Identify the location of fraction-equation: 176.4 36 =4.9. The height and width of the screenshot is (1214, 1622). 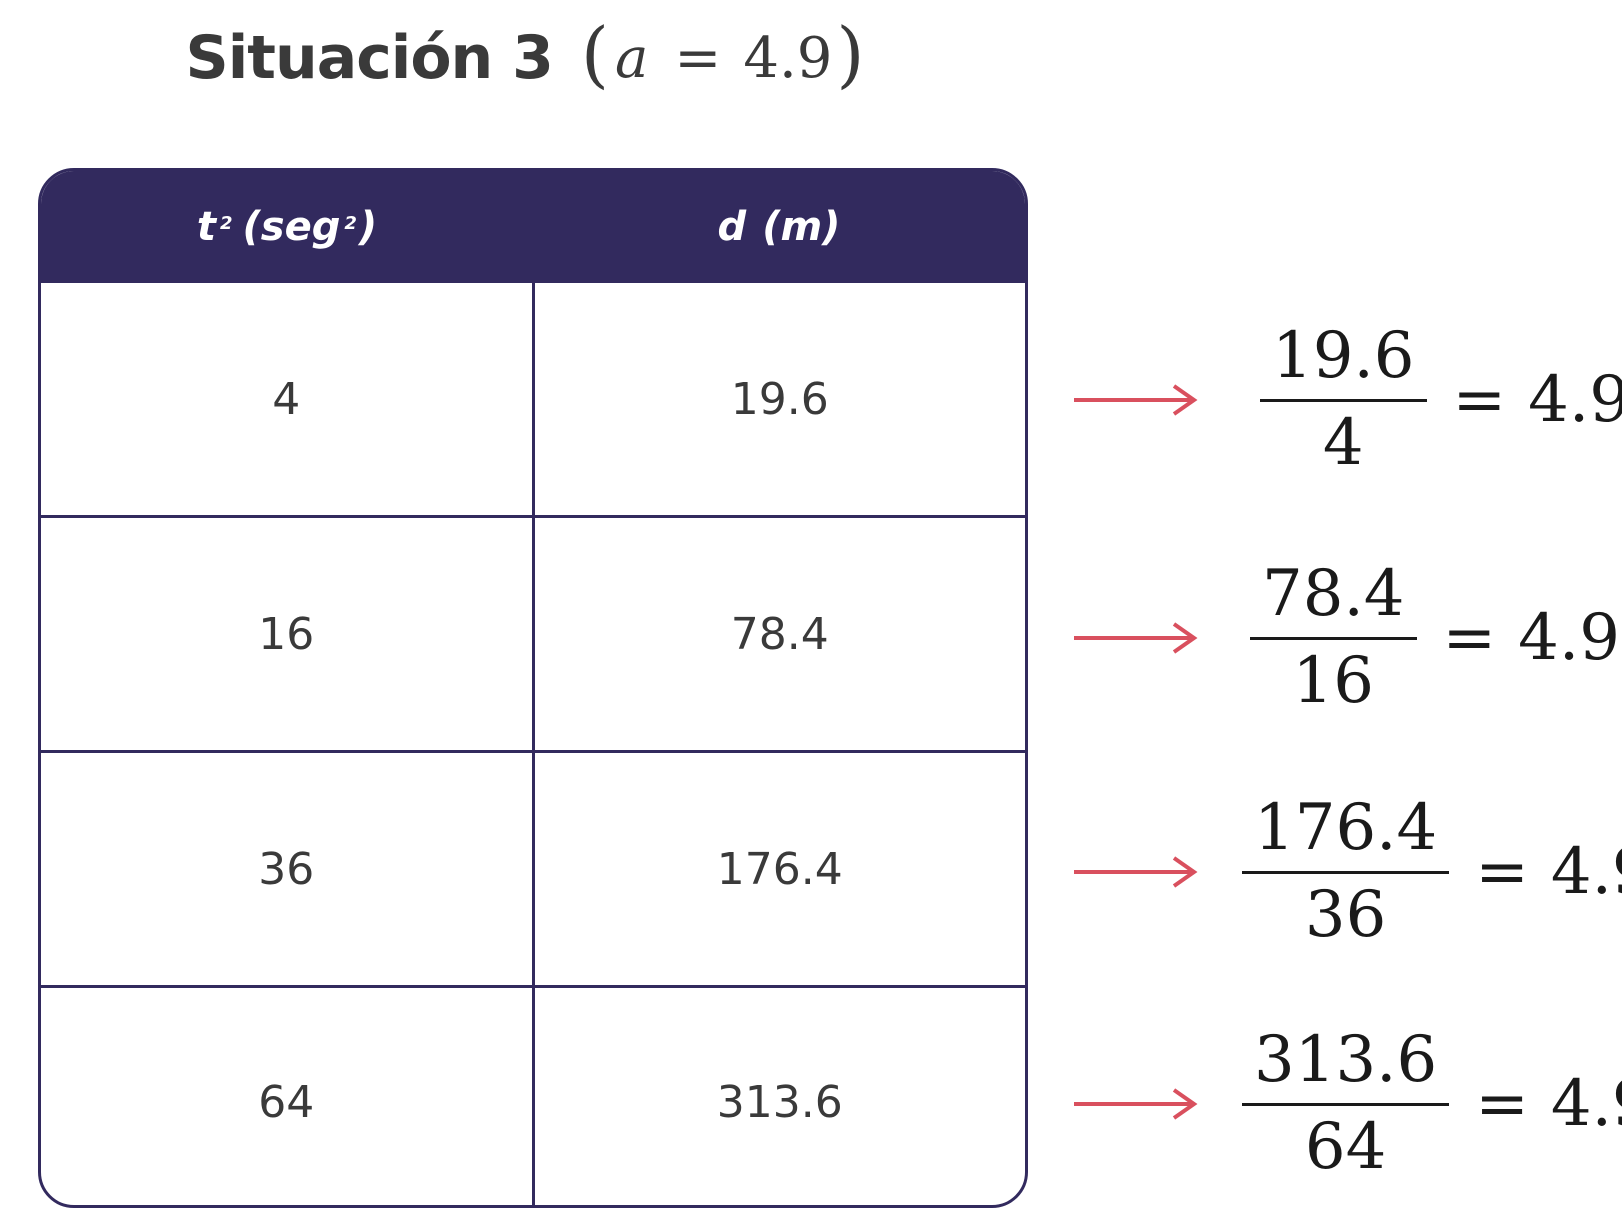
(1432, 871).